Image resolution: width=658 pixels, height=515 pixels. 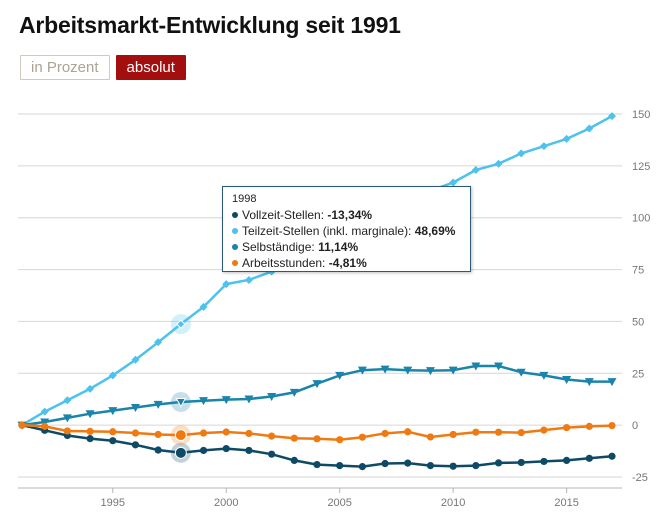 What do you see at coordinates (150, 67) in the screenshot?
I see `absolute-view-button: absolut` at bounding box center [150, 67].